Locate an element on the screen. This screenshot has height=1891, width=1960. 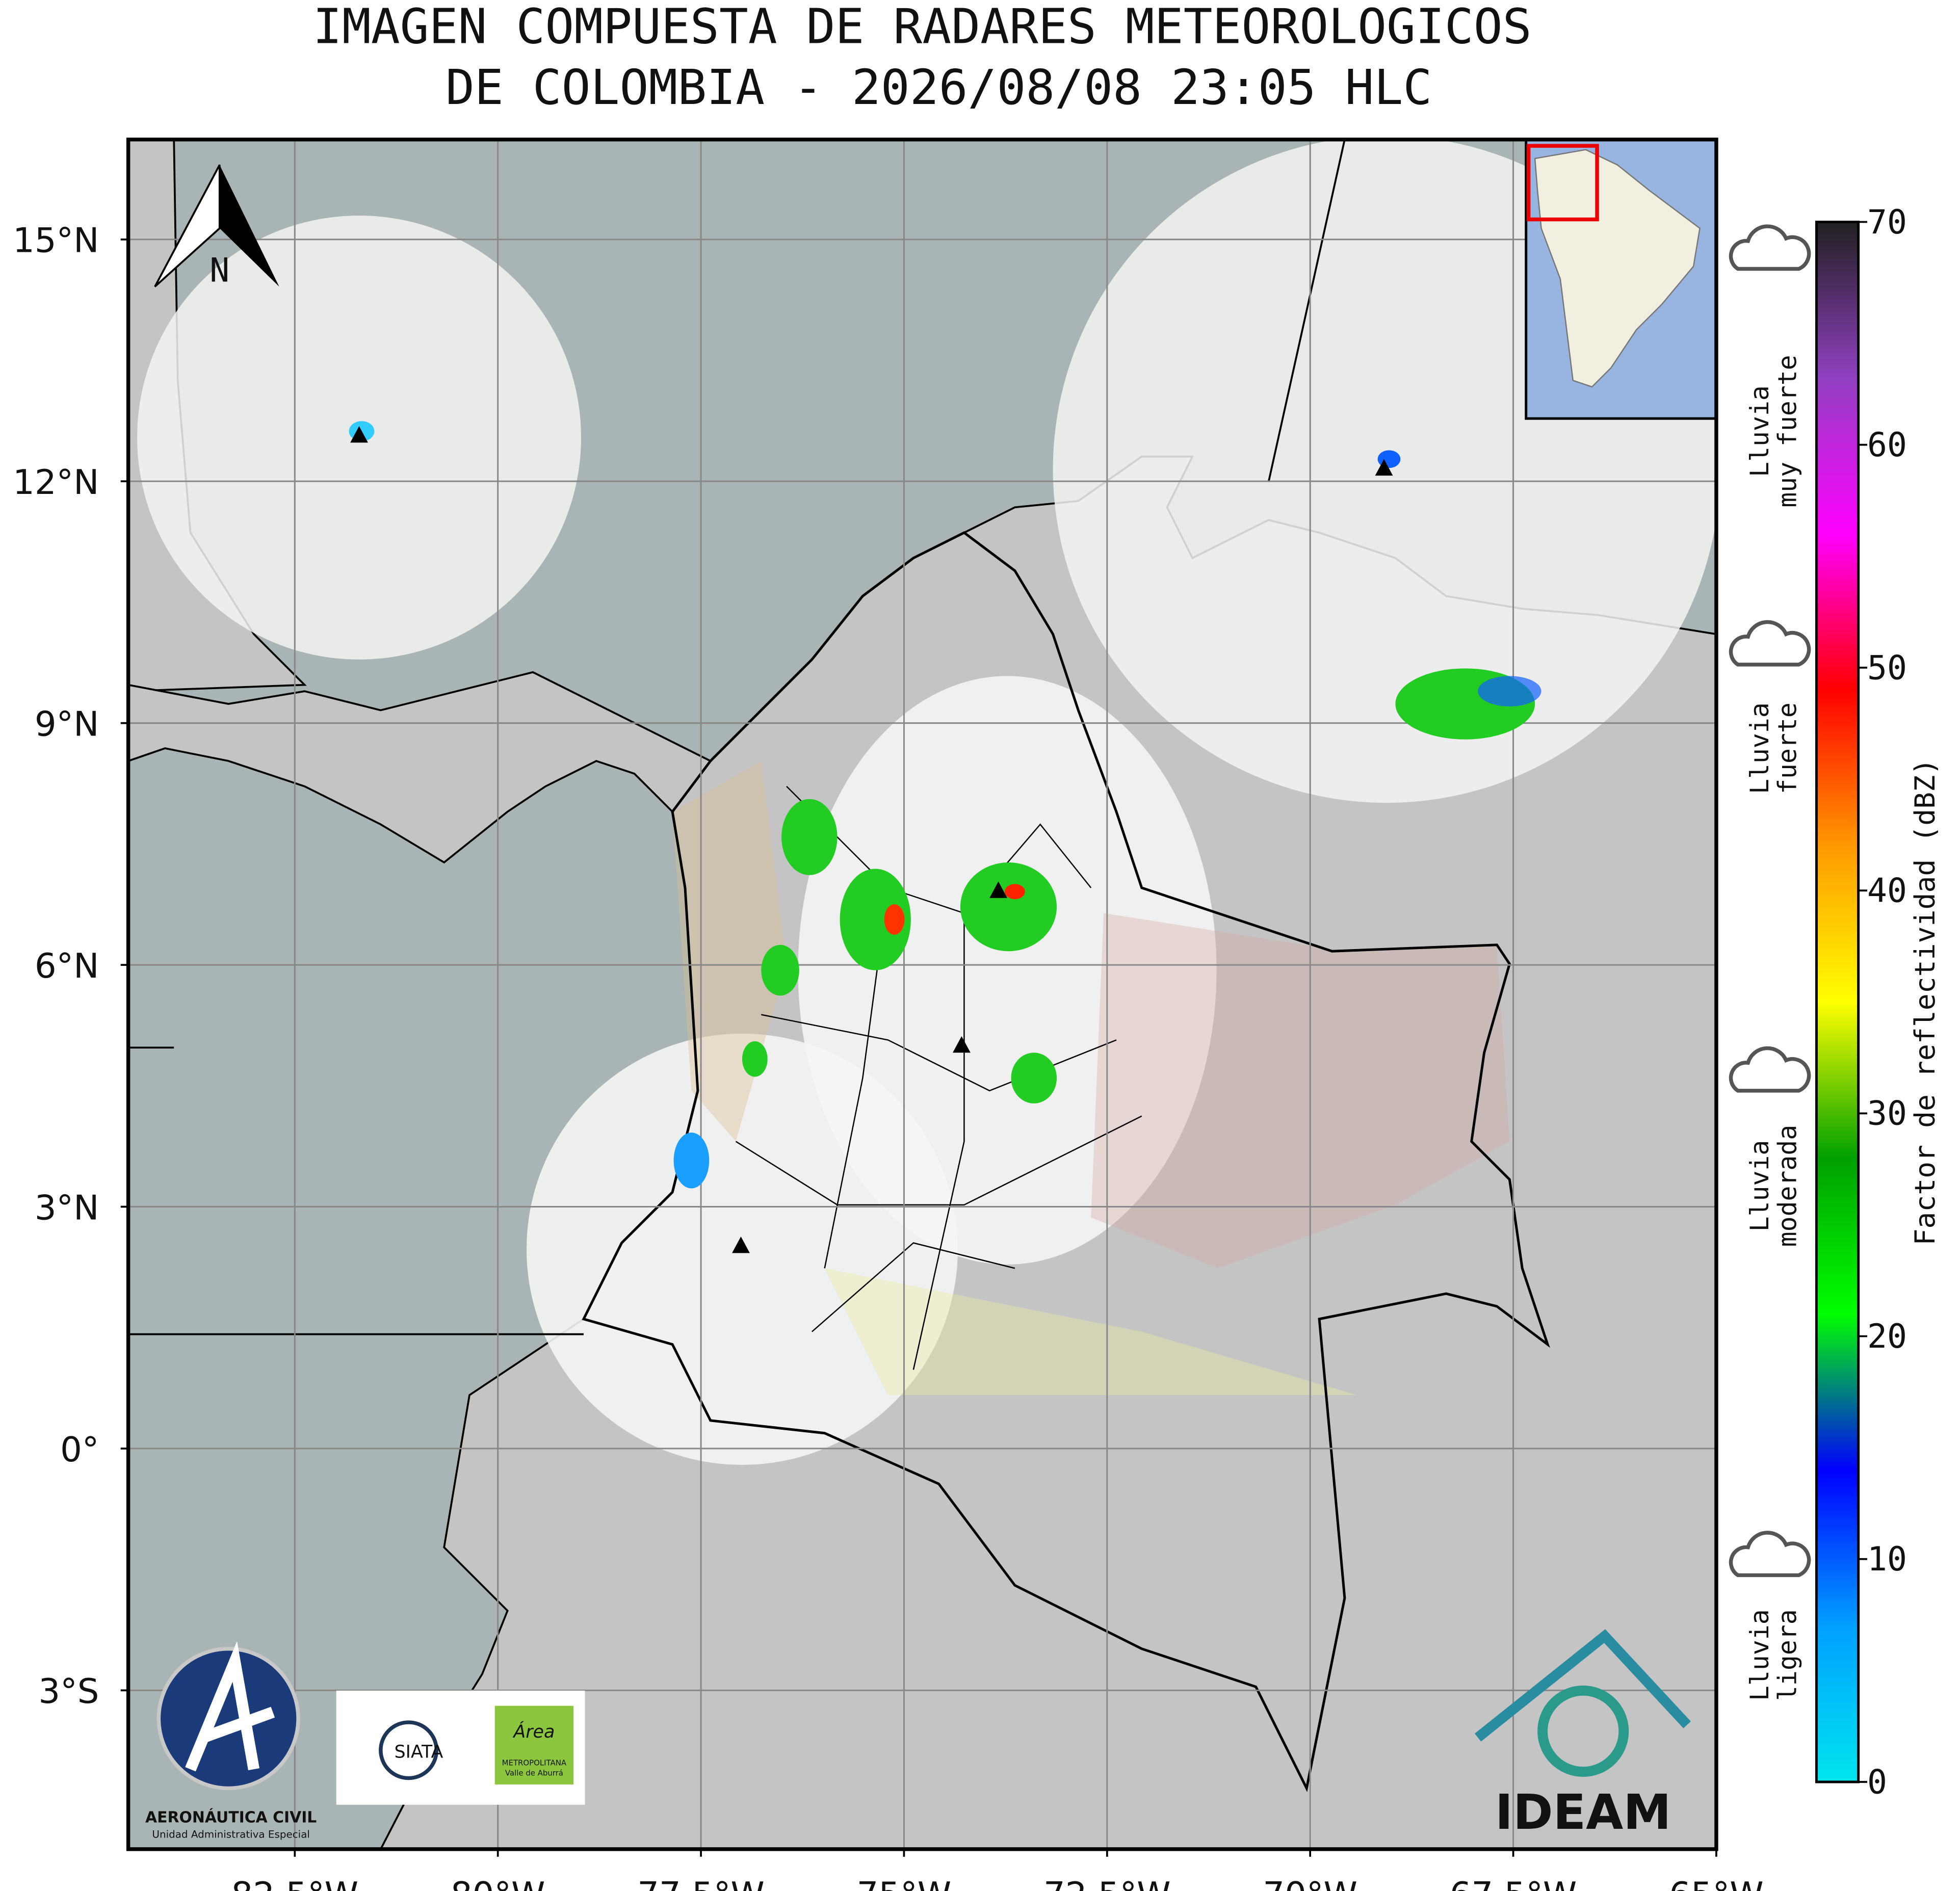
colorbar is located at coordinates (1837, 1001).